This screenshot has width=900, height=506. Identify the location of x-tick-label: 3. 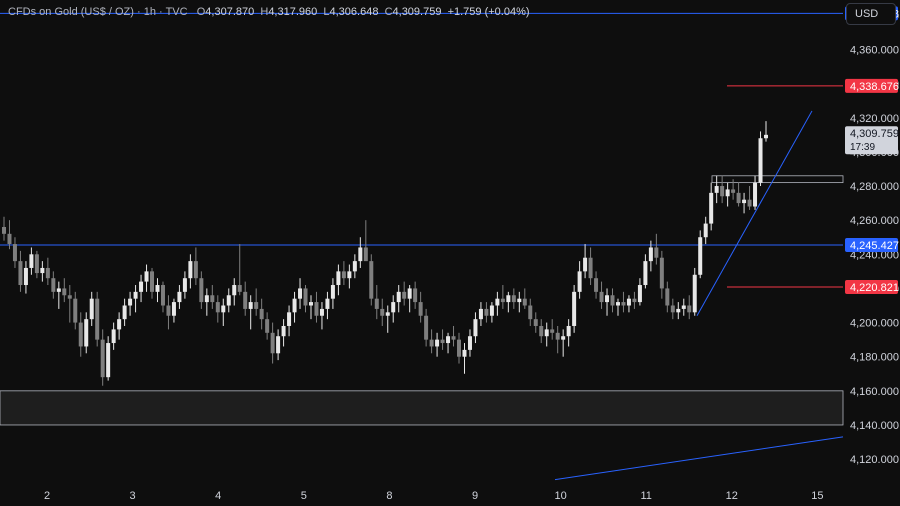
(133, 496).